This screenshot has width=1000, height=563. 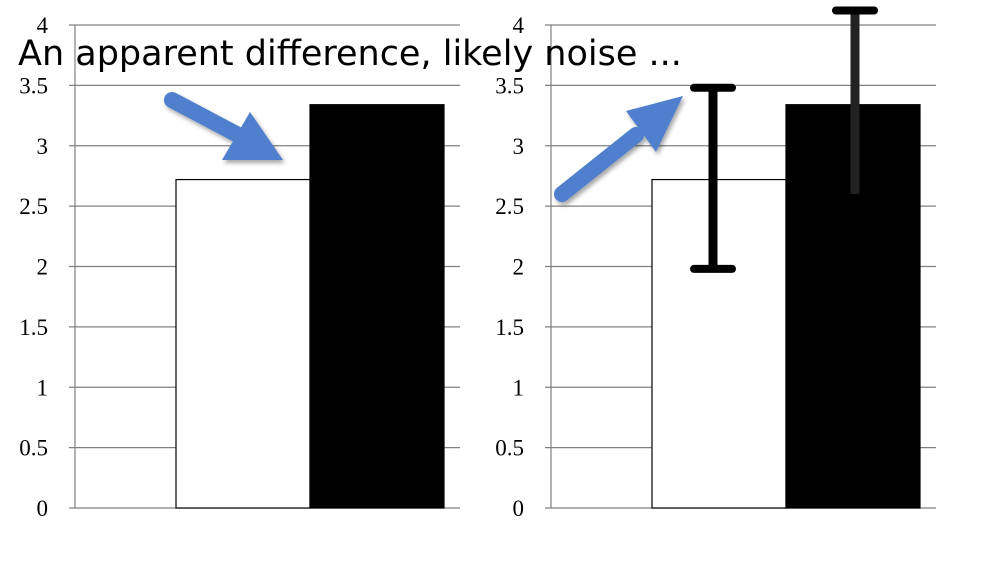 What do you see at coordinates (618, 149) in the screenshot?
I see `right-arrow-icon` at bounding box center [618, 149].